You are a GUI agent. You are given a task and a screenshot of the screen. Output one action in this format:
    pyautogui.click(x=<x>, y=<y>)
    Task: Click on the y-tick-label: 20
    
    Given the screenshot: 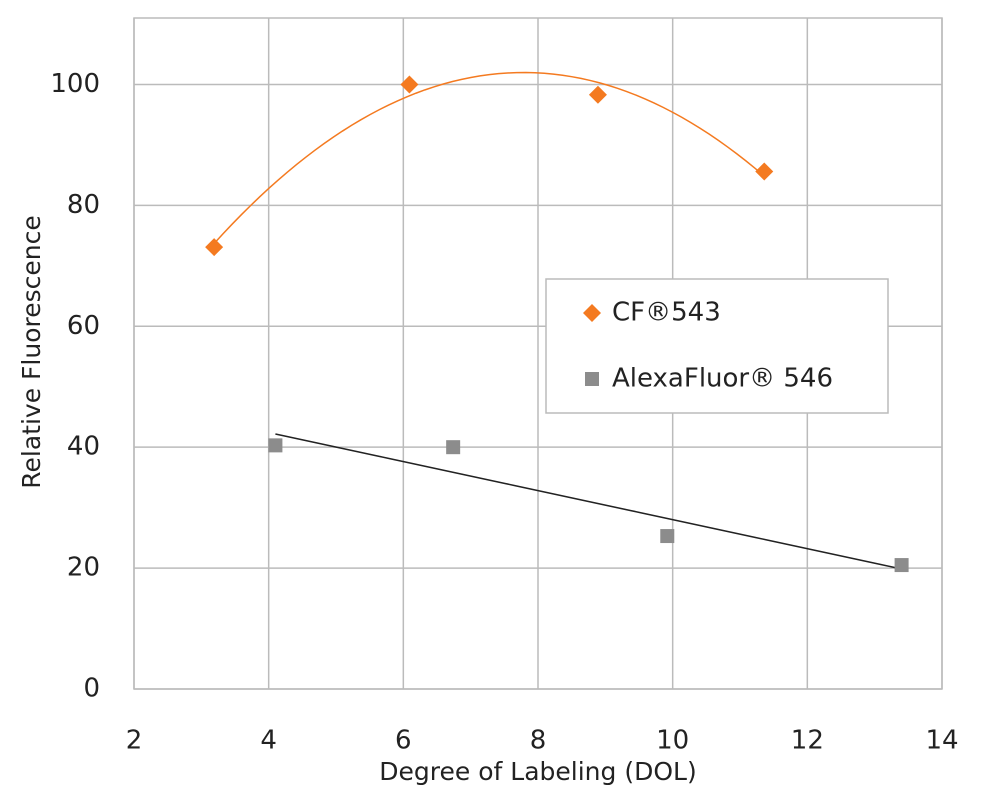 What is the action you would take?
    pyautogui.click(x=83, y=568)
    